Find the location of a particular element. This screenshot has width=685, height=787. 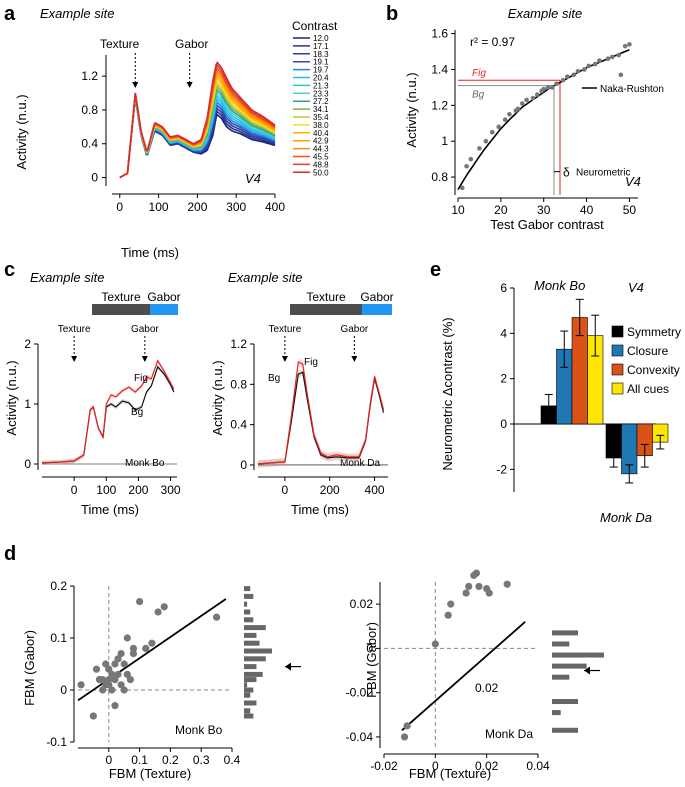

c-bo-plot-fig-label: Fig is located at coordinates (141, 378).